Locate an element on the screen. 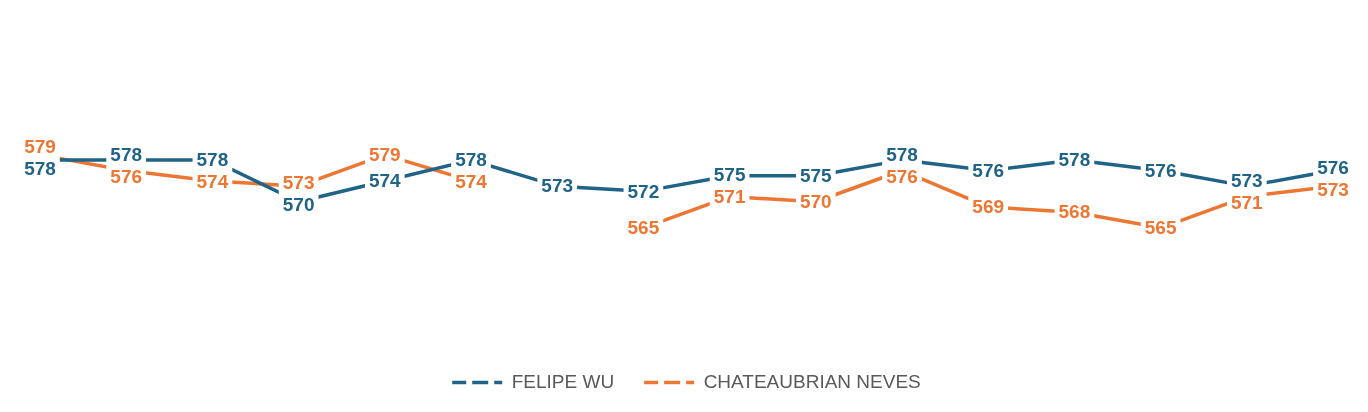  data-label: 568 is located at coordinates (1074, 212).